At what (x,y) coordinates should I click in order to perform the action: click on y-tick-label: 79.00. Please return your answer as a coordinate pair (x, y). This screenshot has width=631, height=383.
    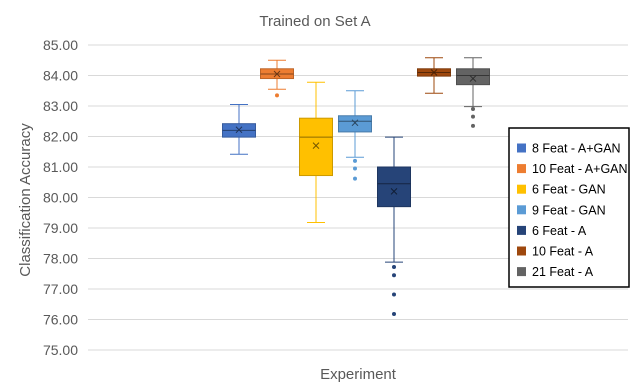
    Looking at the image, I should click on (60, 228).